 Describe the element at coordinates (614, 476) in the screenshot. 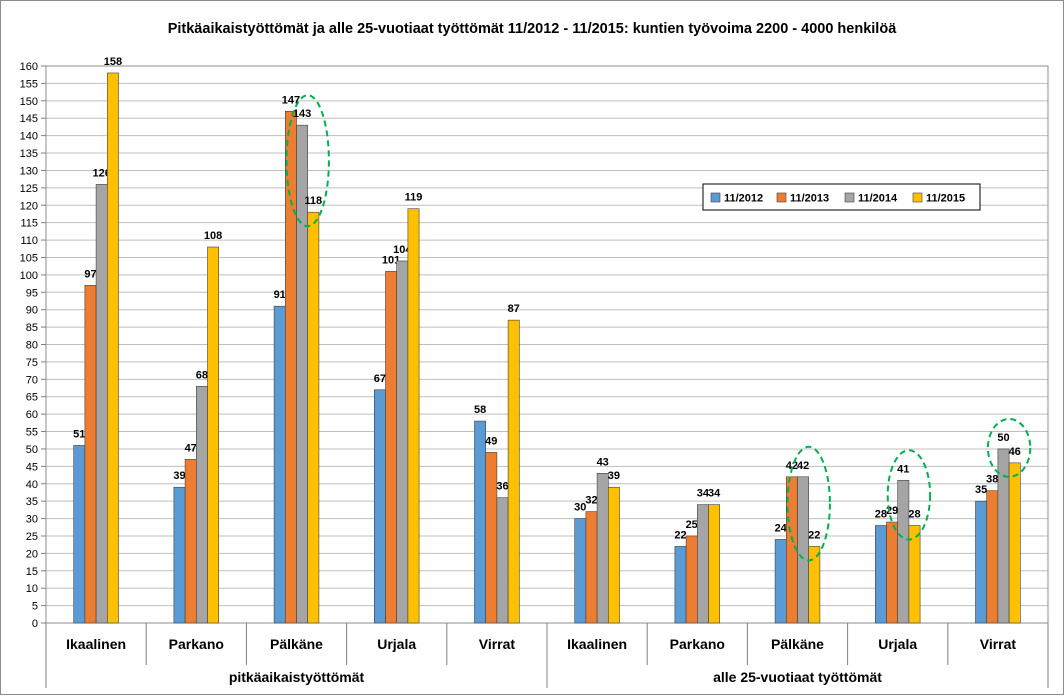

I see `data-label: 39` at that location.